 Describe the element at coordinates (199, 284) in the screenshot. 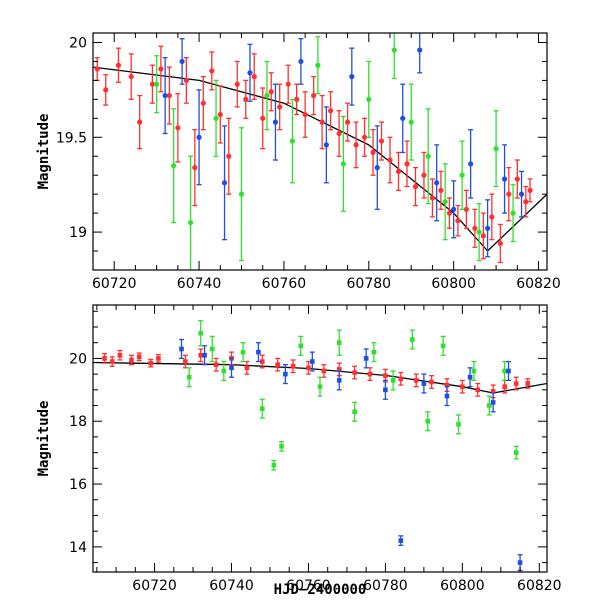

I see `x-tick-label: 60740` at that location.